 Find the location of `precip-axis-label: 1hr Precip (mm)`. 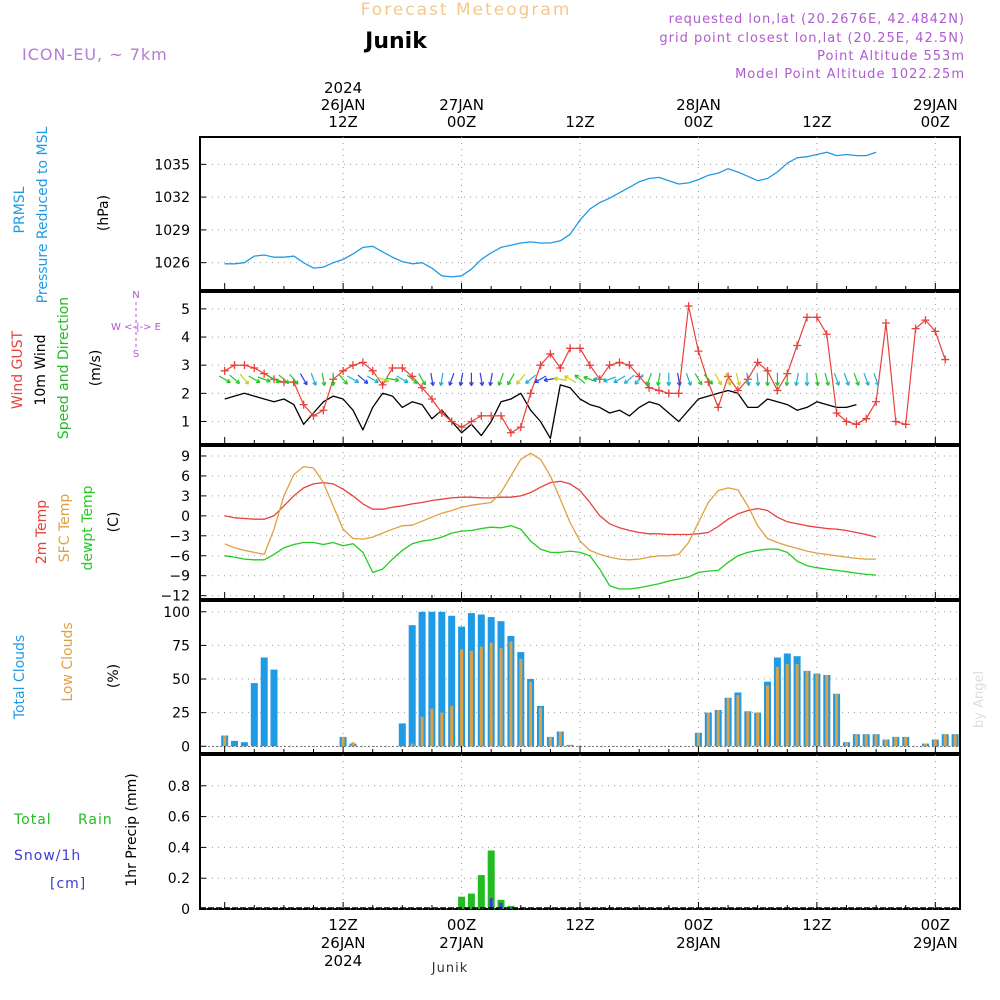

precip-axis-label: 1hr Precip (mm) is located at coordinates (132, 829).